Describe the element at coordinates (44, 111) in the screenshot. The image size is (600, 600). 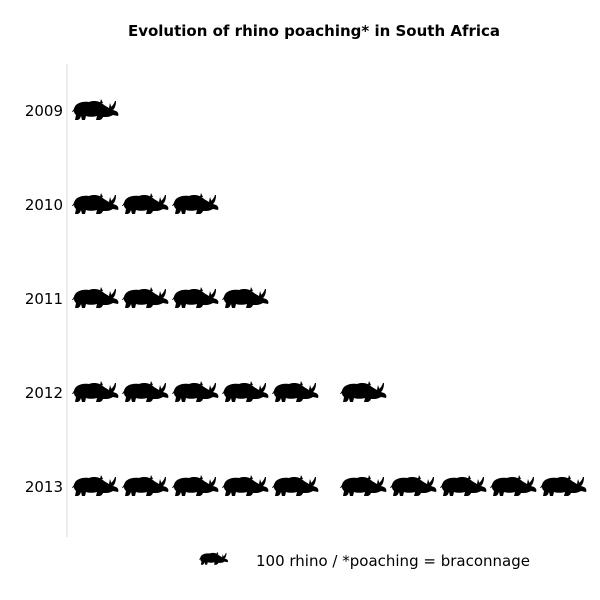
I see `year-label-2009: 2009` at that location.